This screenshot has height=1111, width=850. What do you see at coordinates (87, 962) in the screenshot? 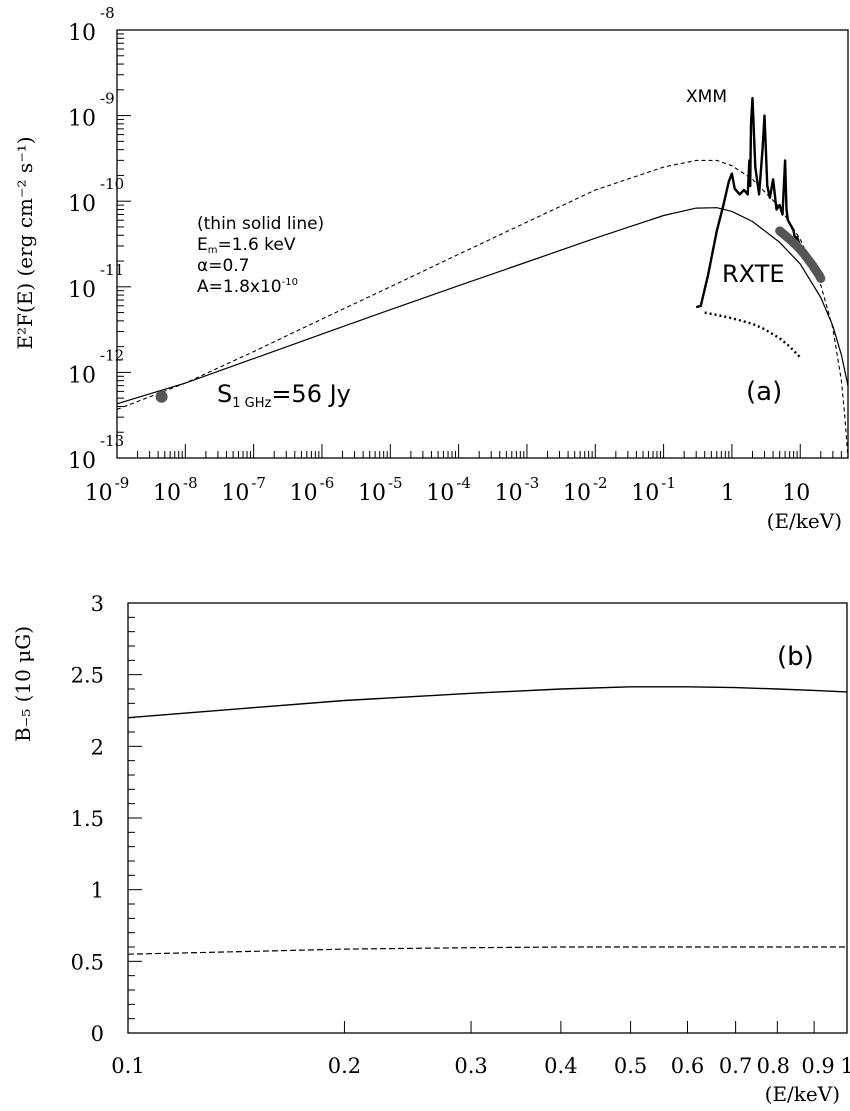
I see `y-tick-label: 0.5` at bounding box center [87, 962].